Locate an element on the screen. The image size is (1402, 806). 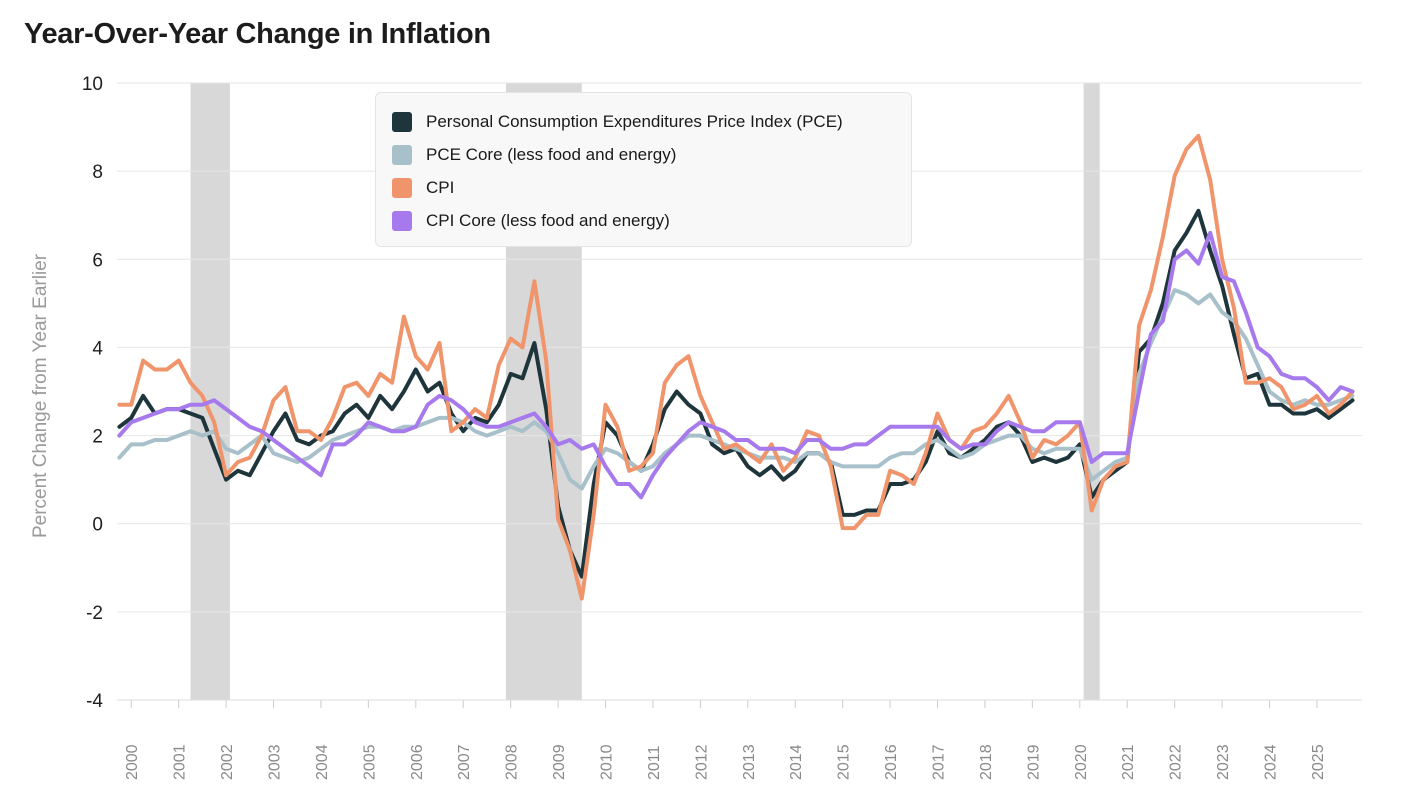
x-tick-label: 2014 is located at coordinates (796, 762).